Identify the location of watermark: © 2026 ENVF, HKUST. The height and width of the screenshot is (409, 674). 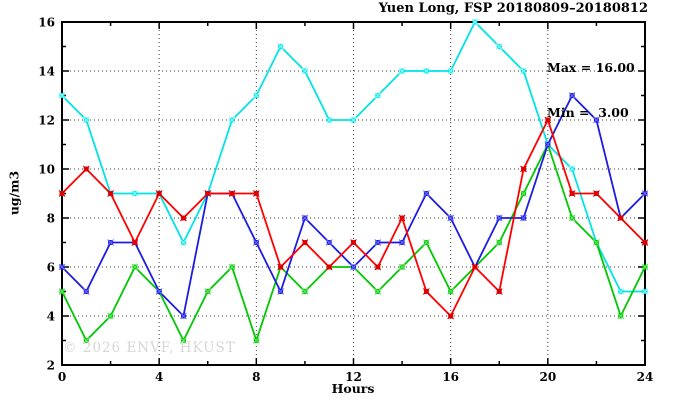
(149, 348).